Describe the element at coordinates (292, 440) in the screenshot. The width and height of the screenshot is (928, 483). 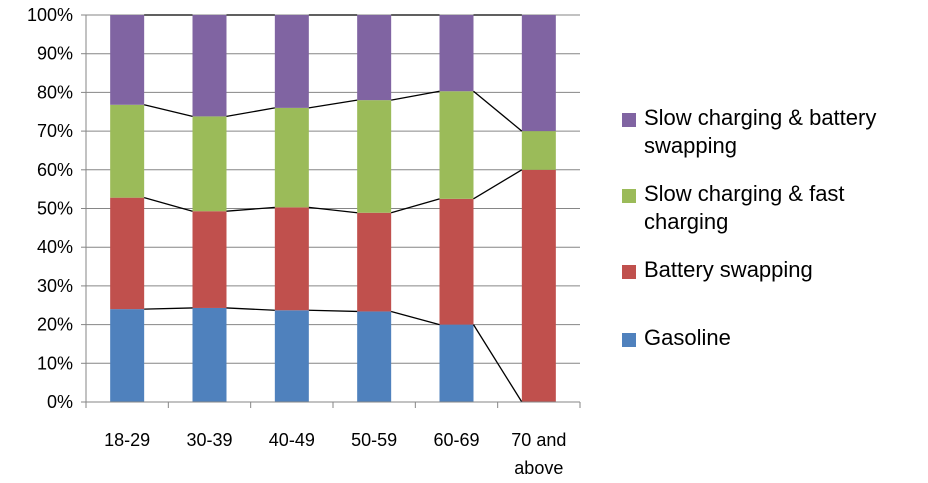
I see `x-tick-label: 40-49` at that location.